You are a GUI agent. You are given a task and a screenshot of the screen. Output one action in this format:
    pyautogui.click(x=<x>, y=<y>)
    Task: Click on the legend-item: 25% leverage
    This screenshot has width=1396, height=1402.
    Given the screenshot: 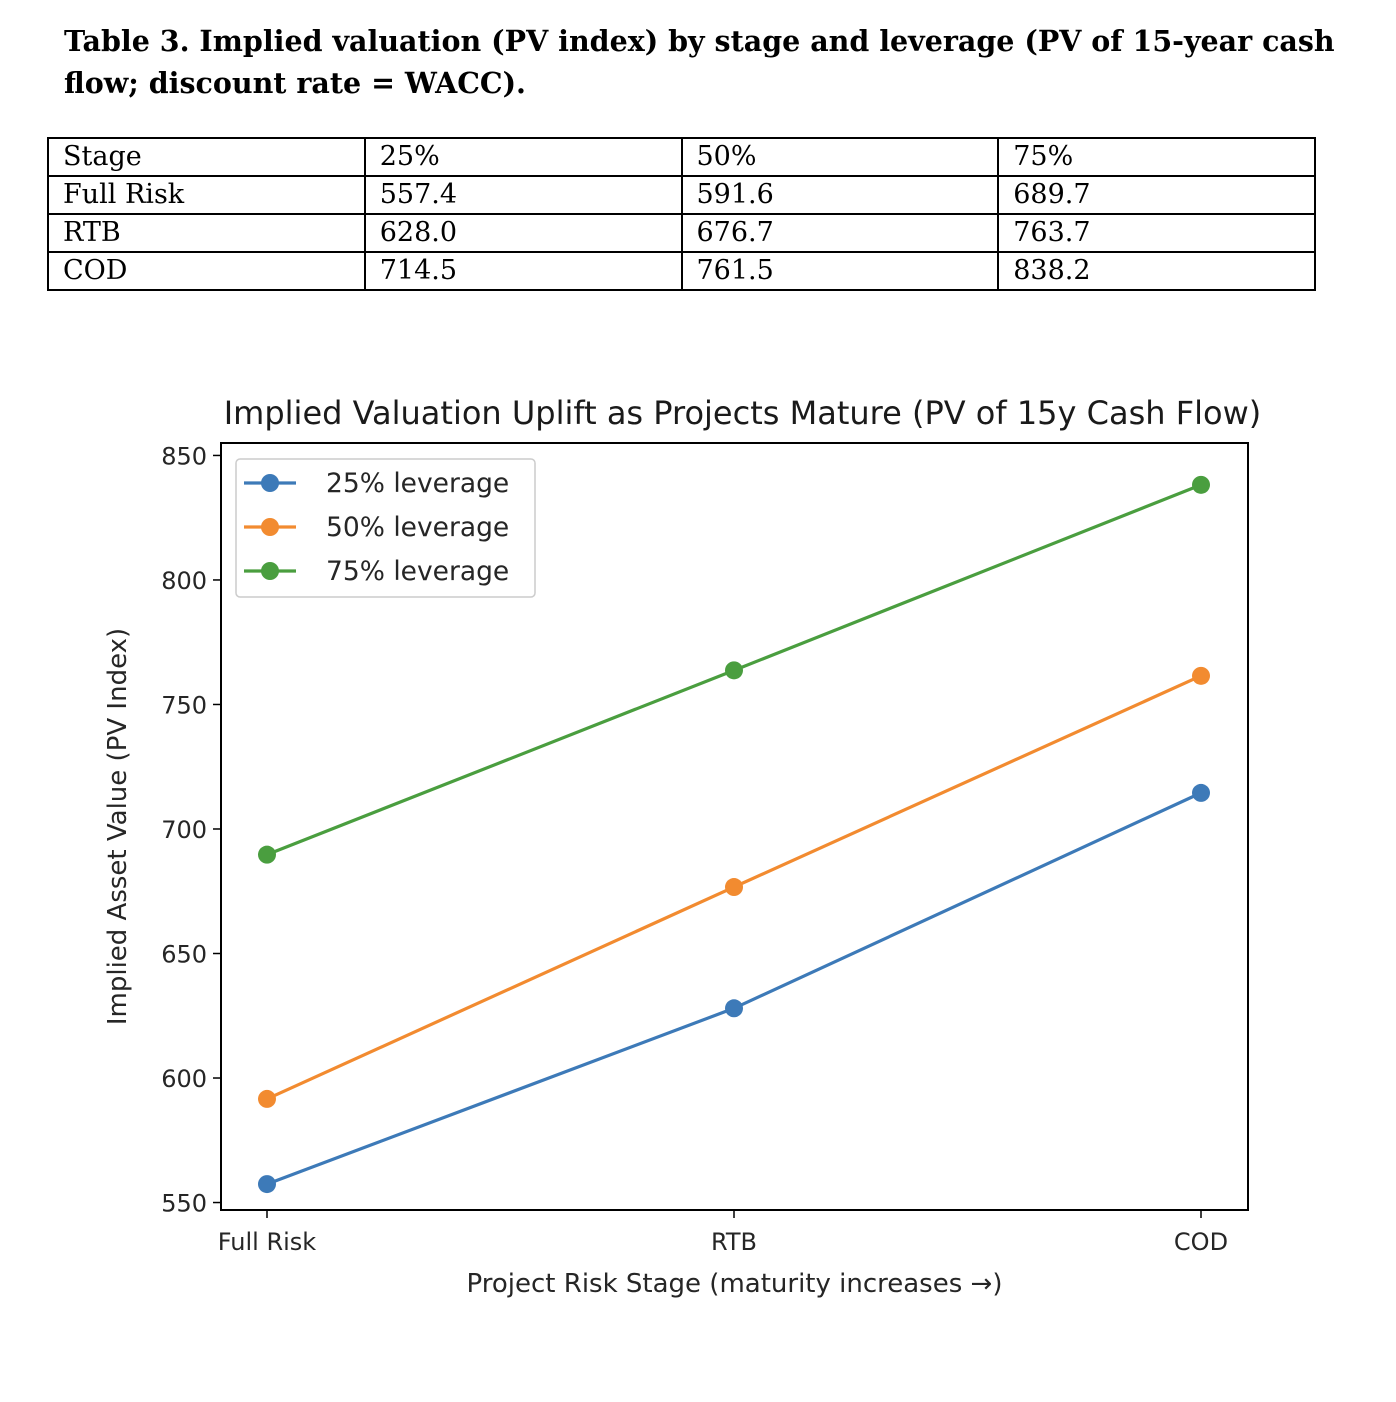 What is the action you would take?
    pyautogui.click(x=376, y=483)
    